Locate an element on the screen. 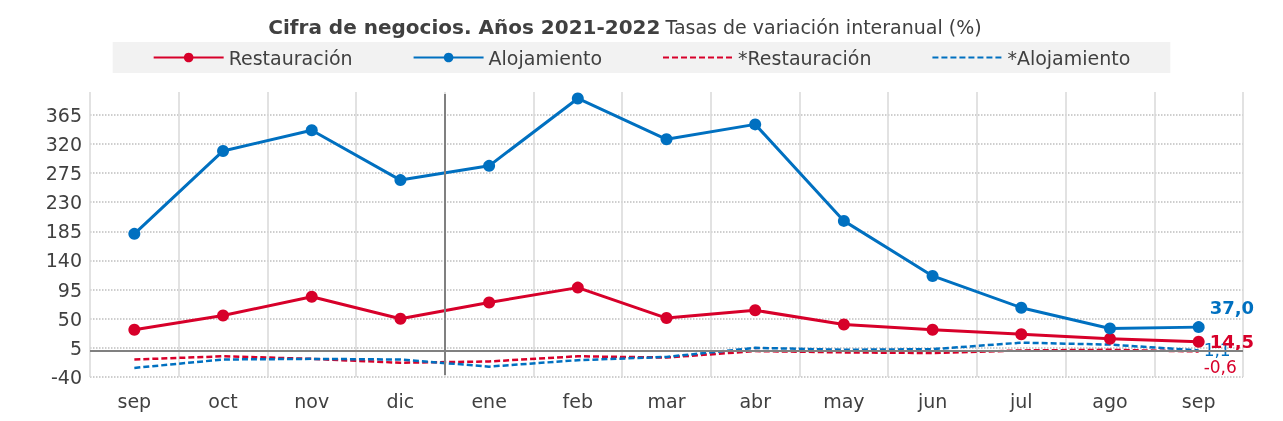 This screenshot has height=421, width=1283. legend-label: *Restauración is located at coordinates (805, 57).